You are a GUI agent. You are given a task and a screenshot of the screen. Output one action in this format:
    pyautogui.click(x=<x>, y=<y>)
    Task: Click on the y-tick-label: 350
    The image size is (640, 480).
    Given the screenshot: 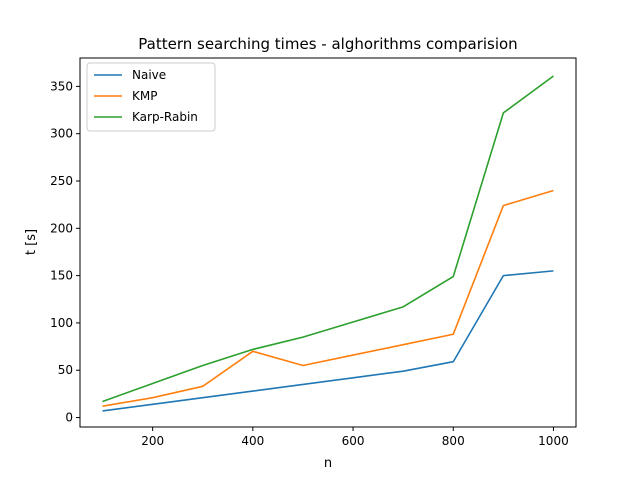 What is the action you would take?
    pyautogui.click(x=61, y=86)
    